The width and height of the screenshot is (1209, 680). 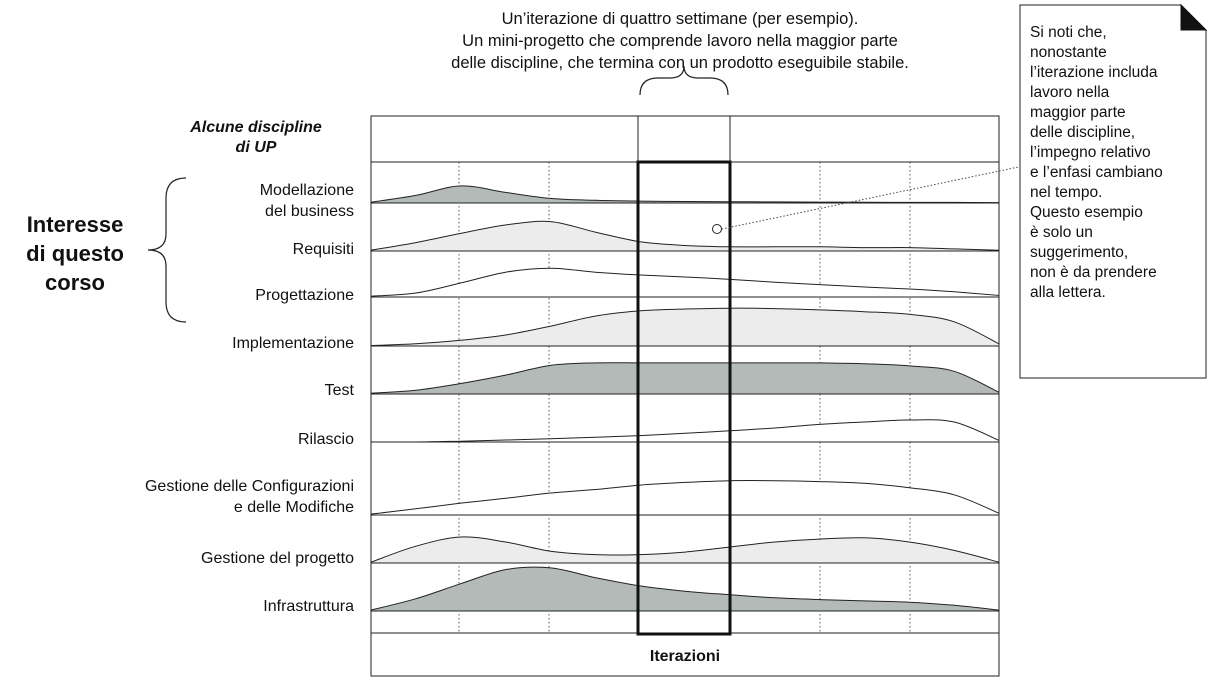 I want to click on side-note-line: Questo esempio, so click(x=1086, y=212).